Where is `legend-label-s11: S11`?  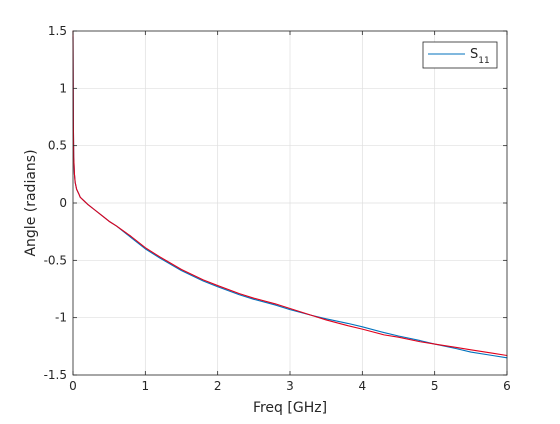
legend-label-s11: S11 is located at coordinates (480, 56).